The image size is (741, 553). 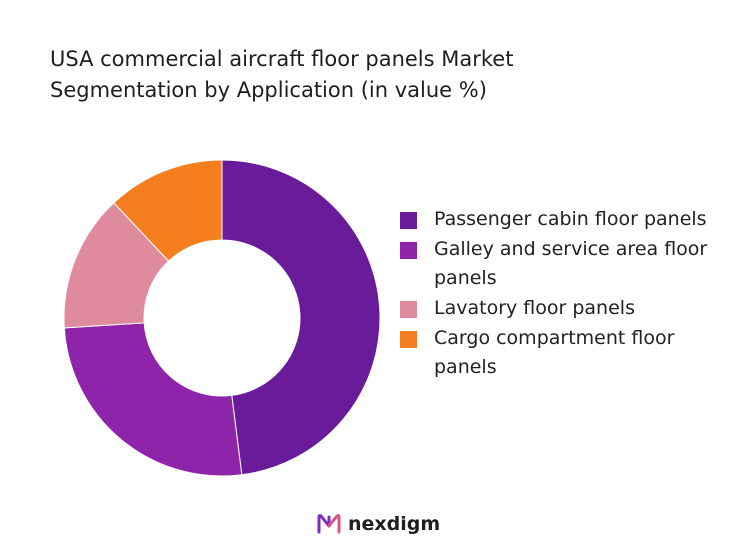 What do you see at coordinates (571, 263) in the screenshot?
I see `legend-label: Galley and service area floor panels` at bounding box center [571, 263].